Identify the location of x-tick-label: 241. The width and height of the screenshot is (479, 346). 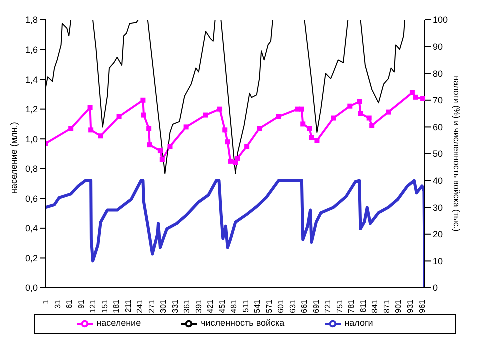
(140, 306).